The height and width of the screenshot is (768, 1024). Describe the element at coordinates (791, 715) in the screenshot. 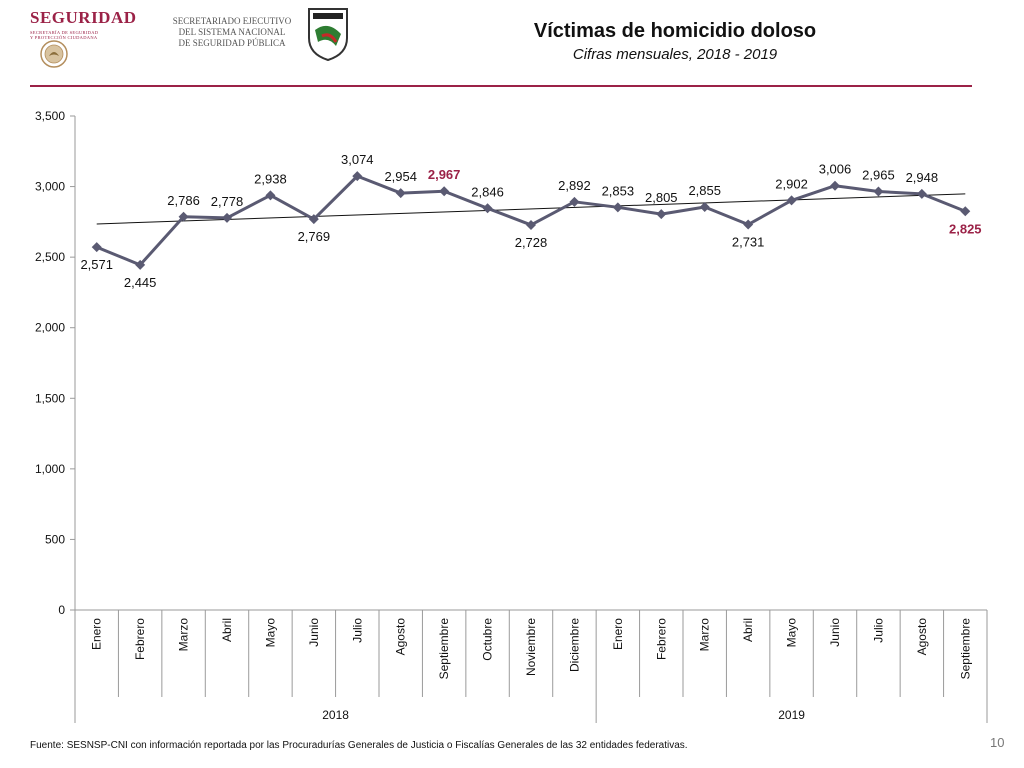

I see `x-group-label: 2019` at that location.